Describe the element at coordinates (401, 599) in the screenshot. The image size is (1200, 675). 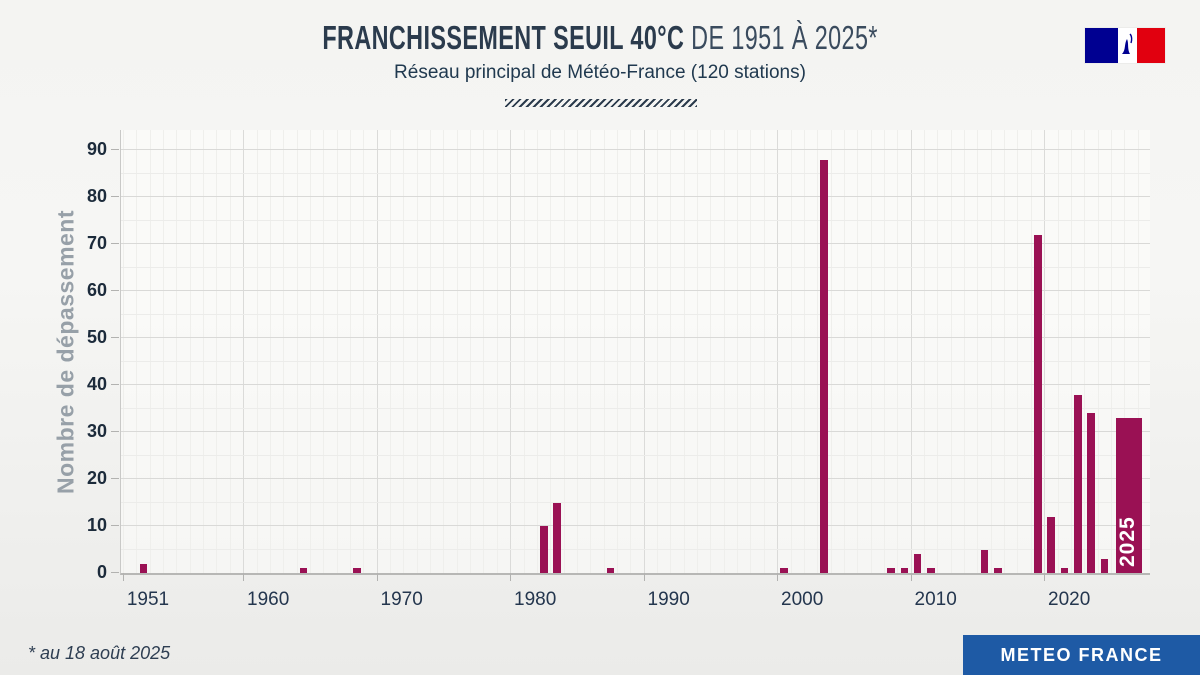
I see `x-tick-label-1970: 1970` at that location.